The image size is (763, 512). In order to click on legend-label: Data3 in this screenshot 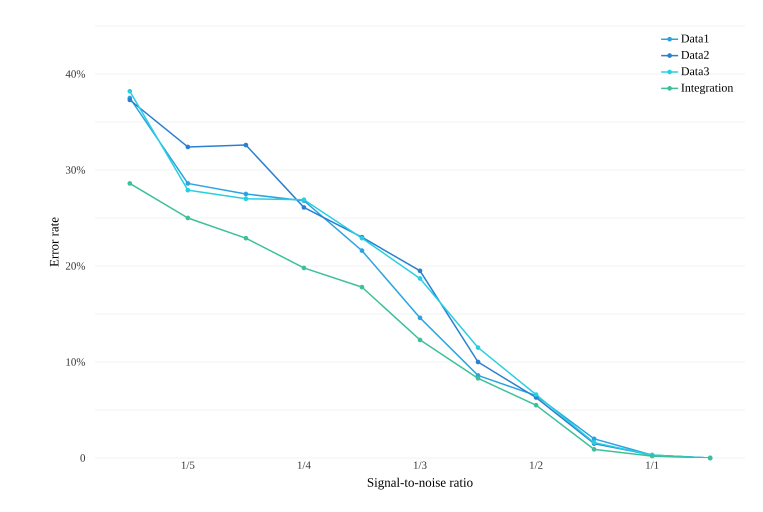, I will do `click(695, 71)`.